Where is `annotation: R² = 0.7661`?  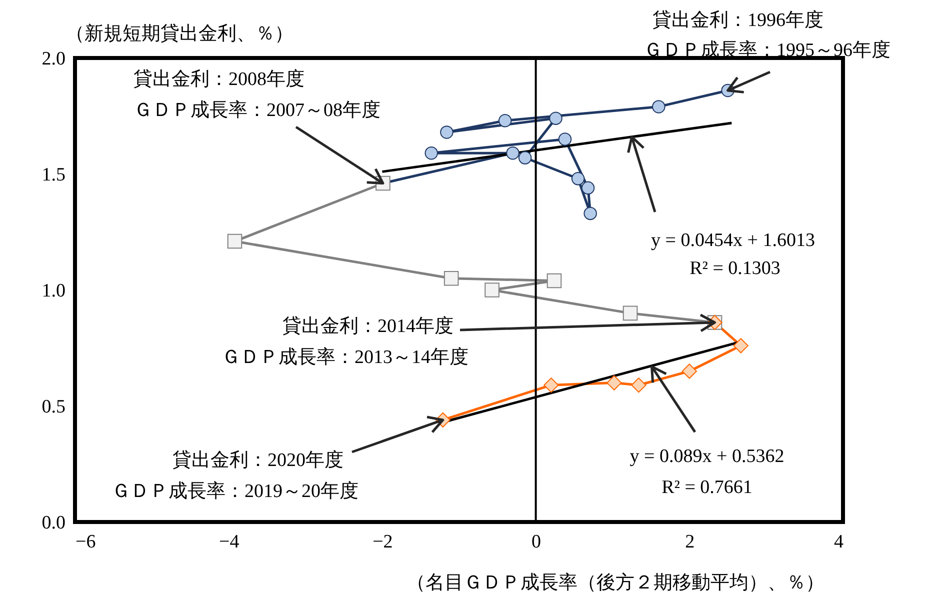 annotation: R² = 0.7661 is located at coordinates (707, 487).